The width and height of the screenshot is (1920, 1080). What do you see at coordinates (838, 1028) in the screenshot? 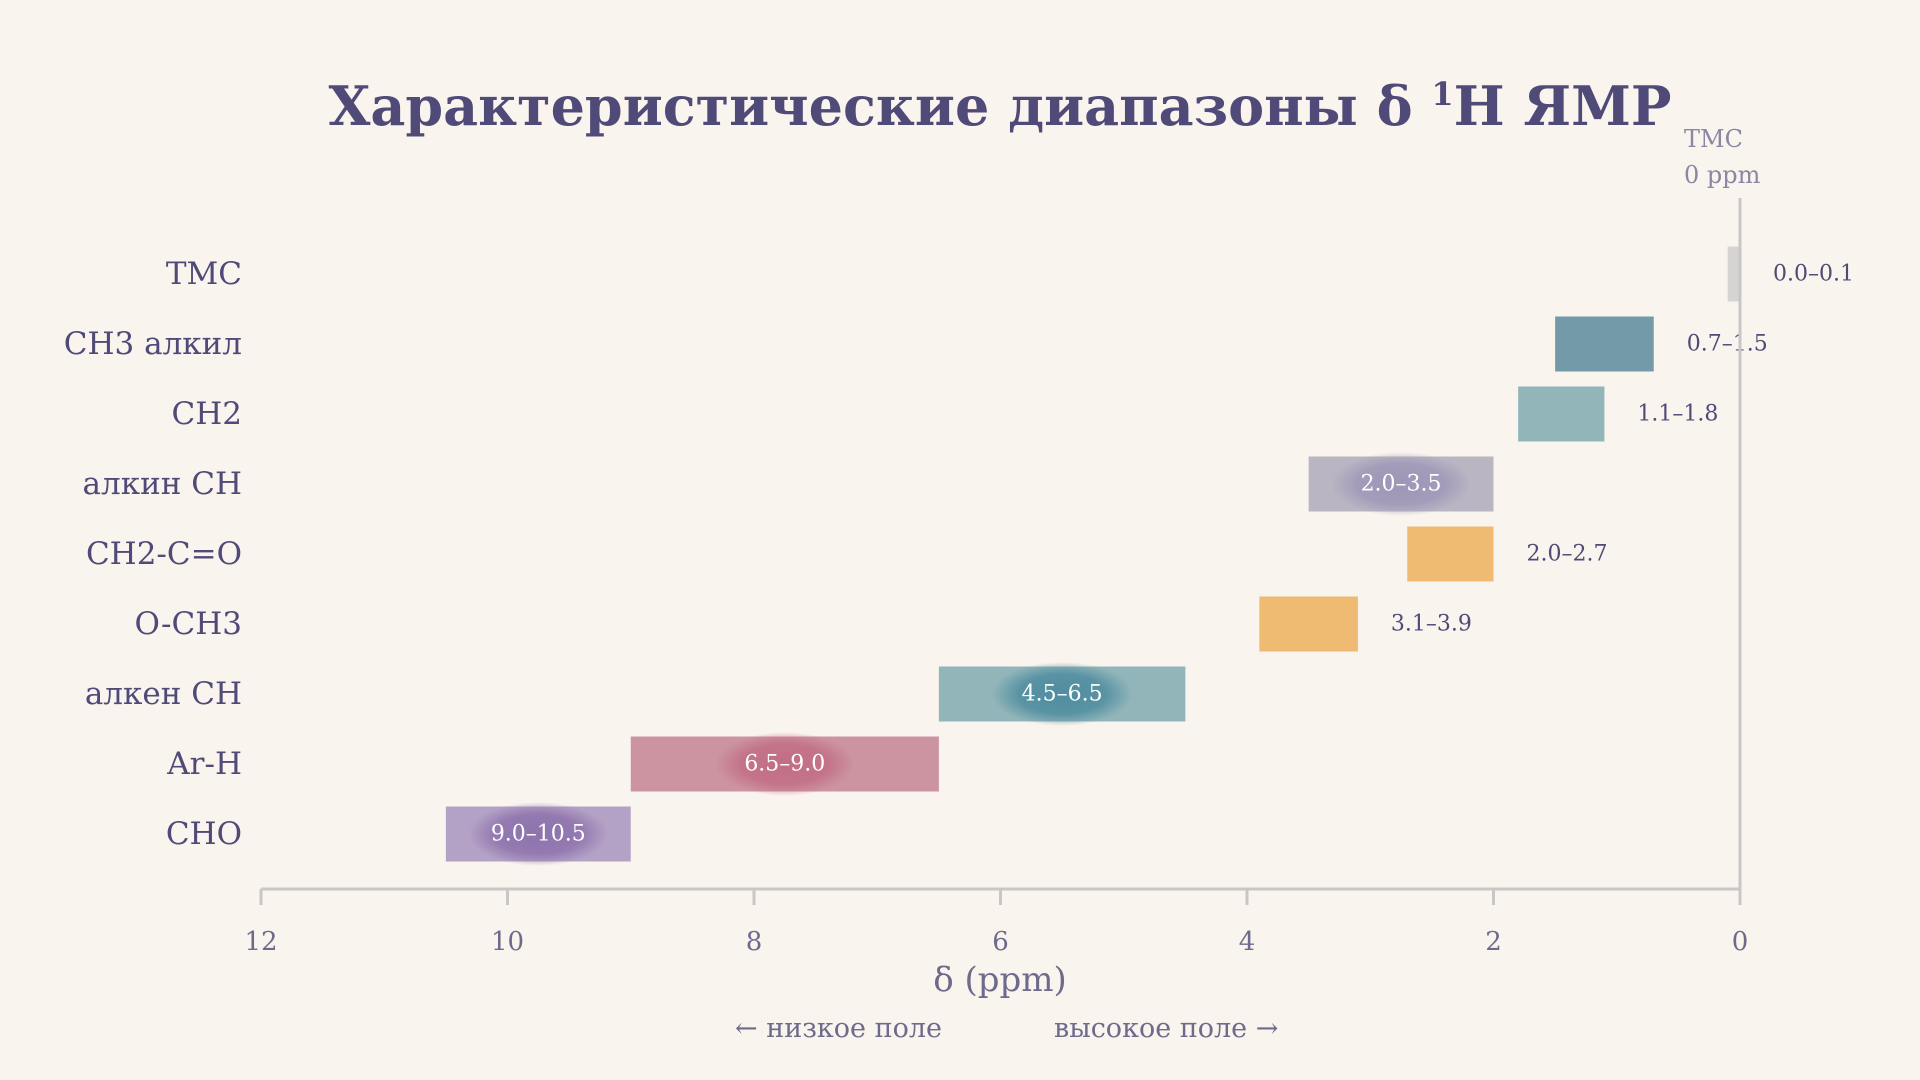
I see `downfield-direction-label: ← низкое поле` at bounding box center [838, 1028].